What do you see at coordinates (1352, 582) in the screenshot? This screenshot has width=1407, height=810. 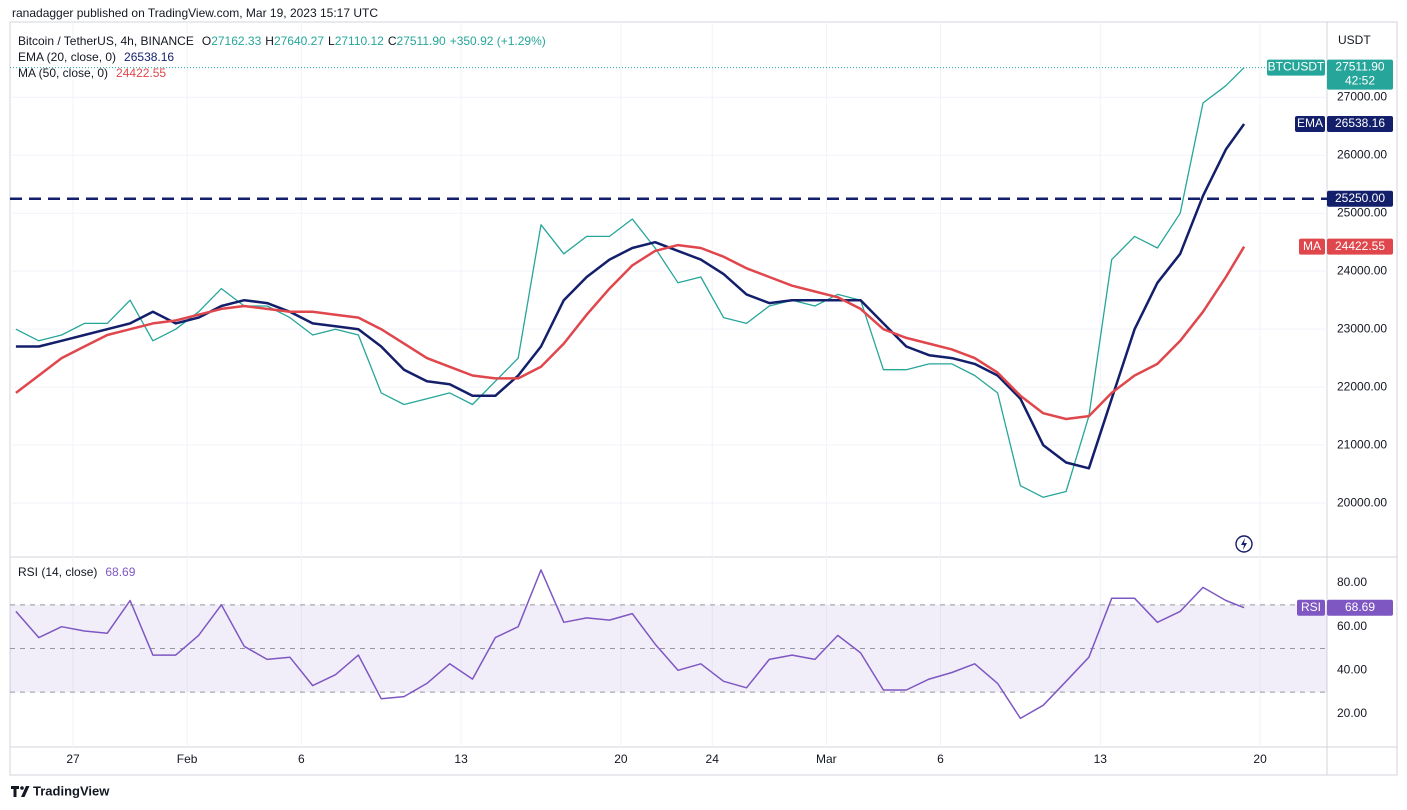 I see `y-tick-label: 80.00` at bounding box center [1352, 582].